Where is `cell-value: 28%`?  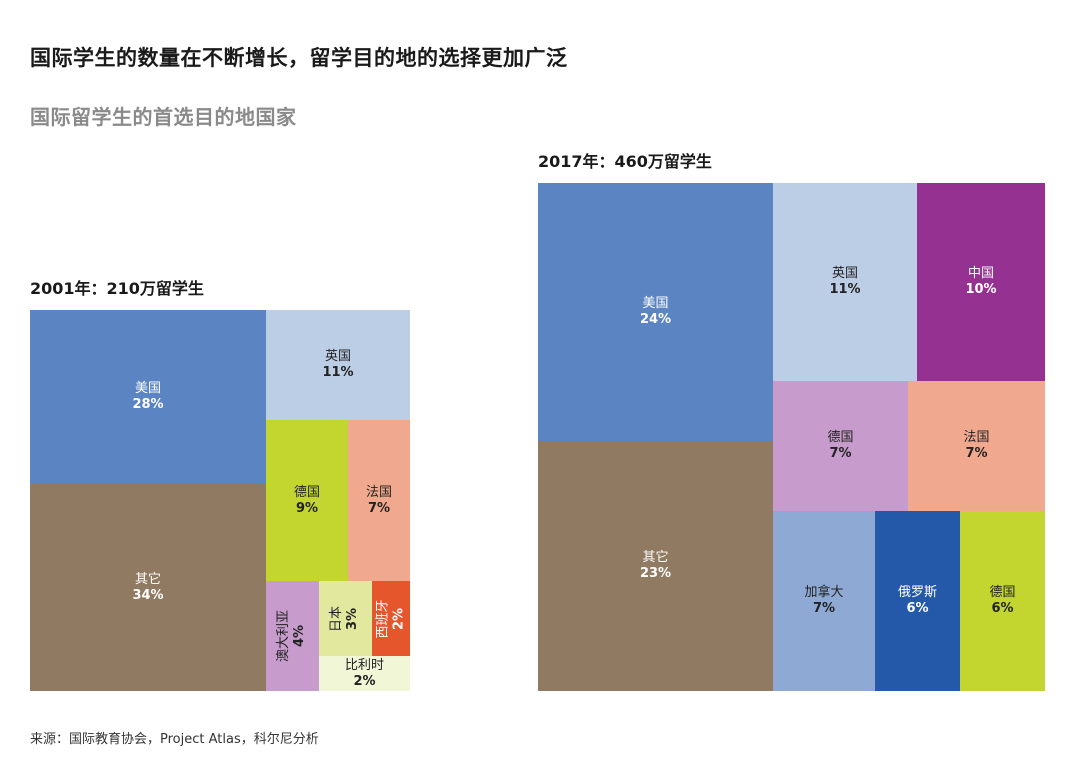 cell-value: 28% is located at coordinates (148, 404).